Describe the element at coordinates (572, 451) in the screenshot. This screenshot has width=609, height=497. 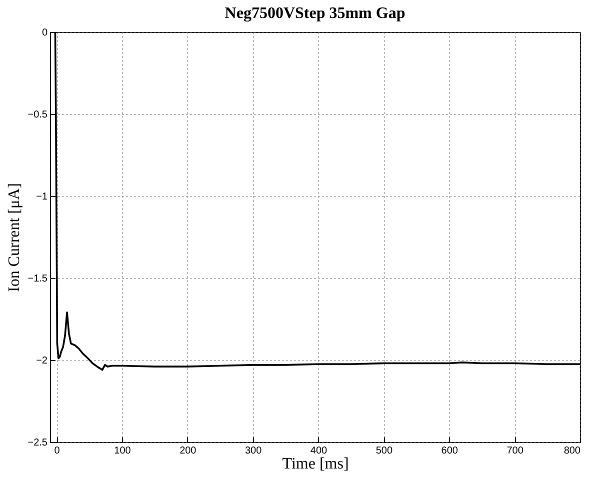
I see `x-tick-label: 800` at that location.